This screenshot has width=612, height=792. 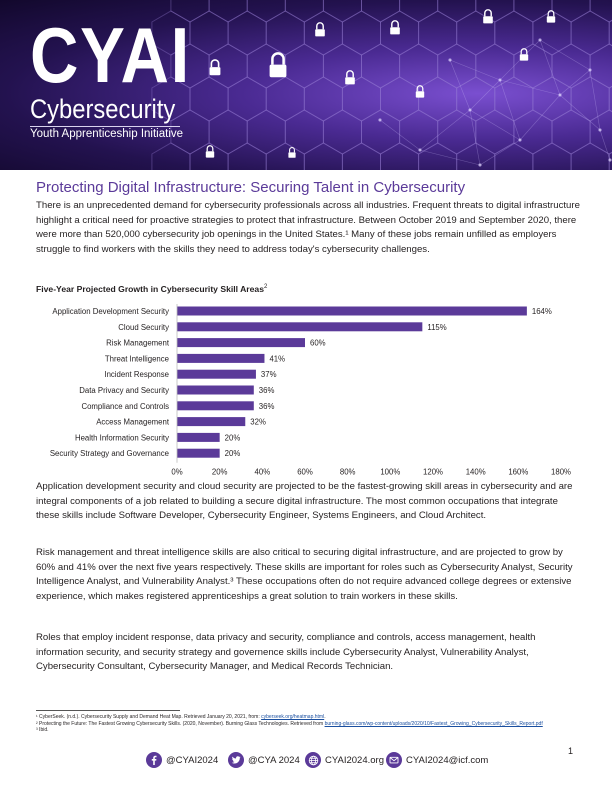 I want to click on x-tick-label: 140%, so click(x=476, y=472).